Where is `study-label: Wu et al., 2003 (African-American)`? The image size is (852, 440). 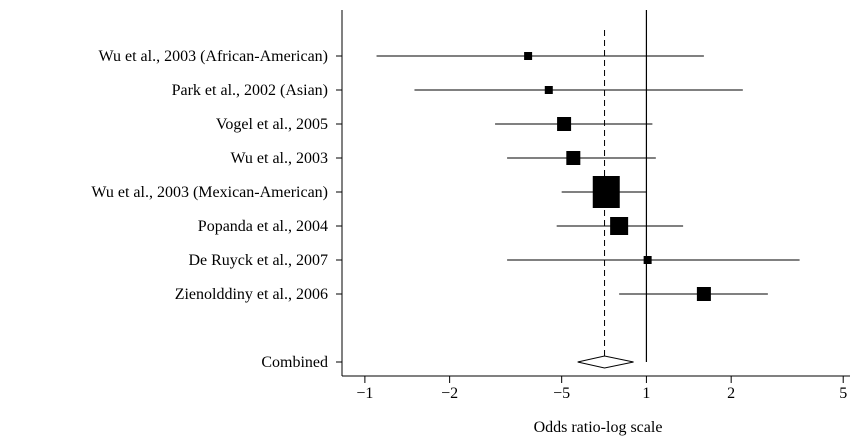 study-label: Wu et al., 2003 (African-American) is located at coordinates (213, 56).